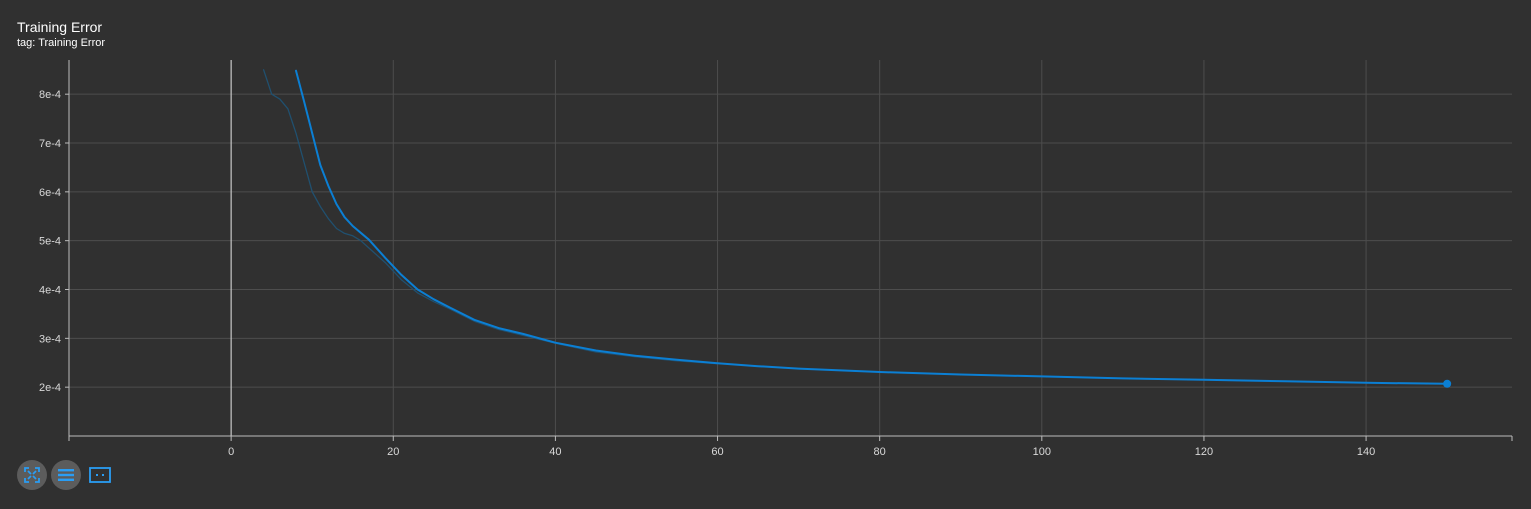  What do you see at coordinates (555, 452) in the screenshot?
I see `x-tick-label: 40` at bounding box center [555, 452].